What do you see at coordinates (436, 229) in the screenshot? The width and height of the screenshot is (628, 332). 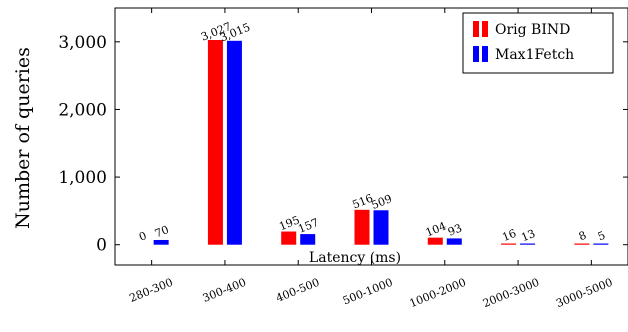 I see `data-label: 104` at bounding box center [436, 229].